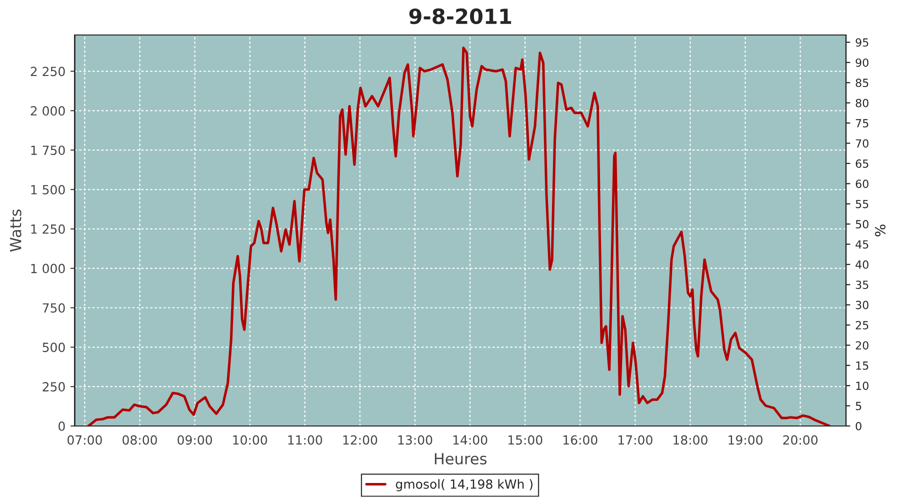 This screenshot has width=900, height=500. What do you see at coordinates (862, 386) in the screenshot?
I see `y2-tick-label: 10` at bounding box center [862, 386].